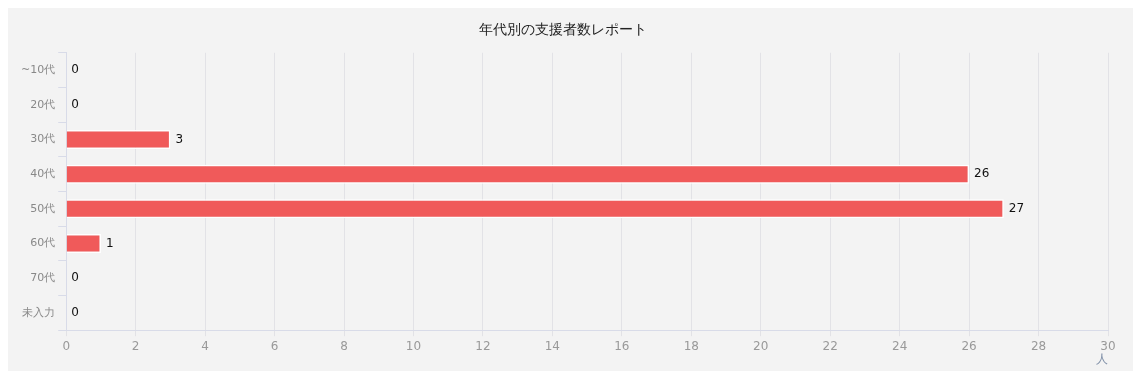  What do you see at coordinates (982, 173) in the screenshot?
I see `data-label: 26` at bounding box center [982, 173].